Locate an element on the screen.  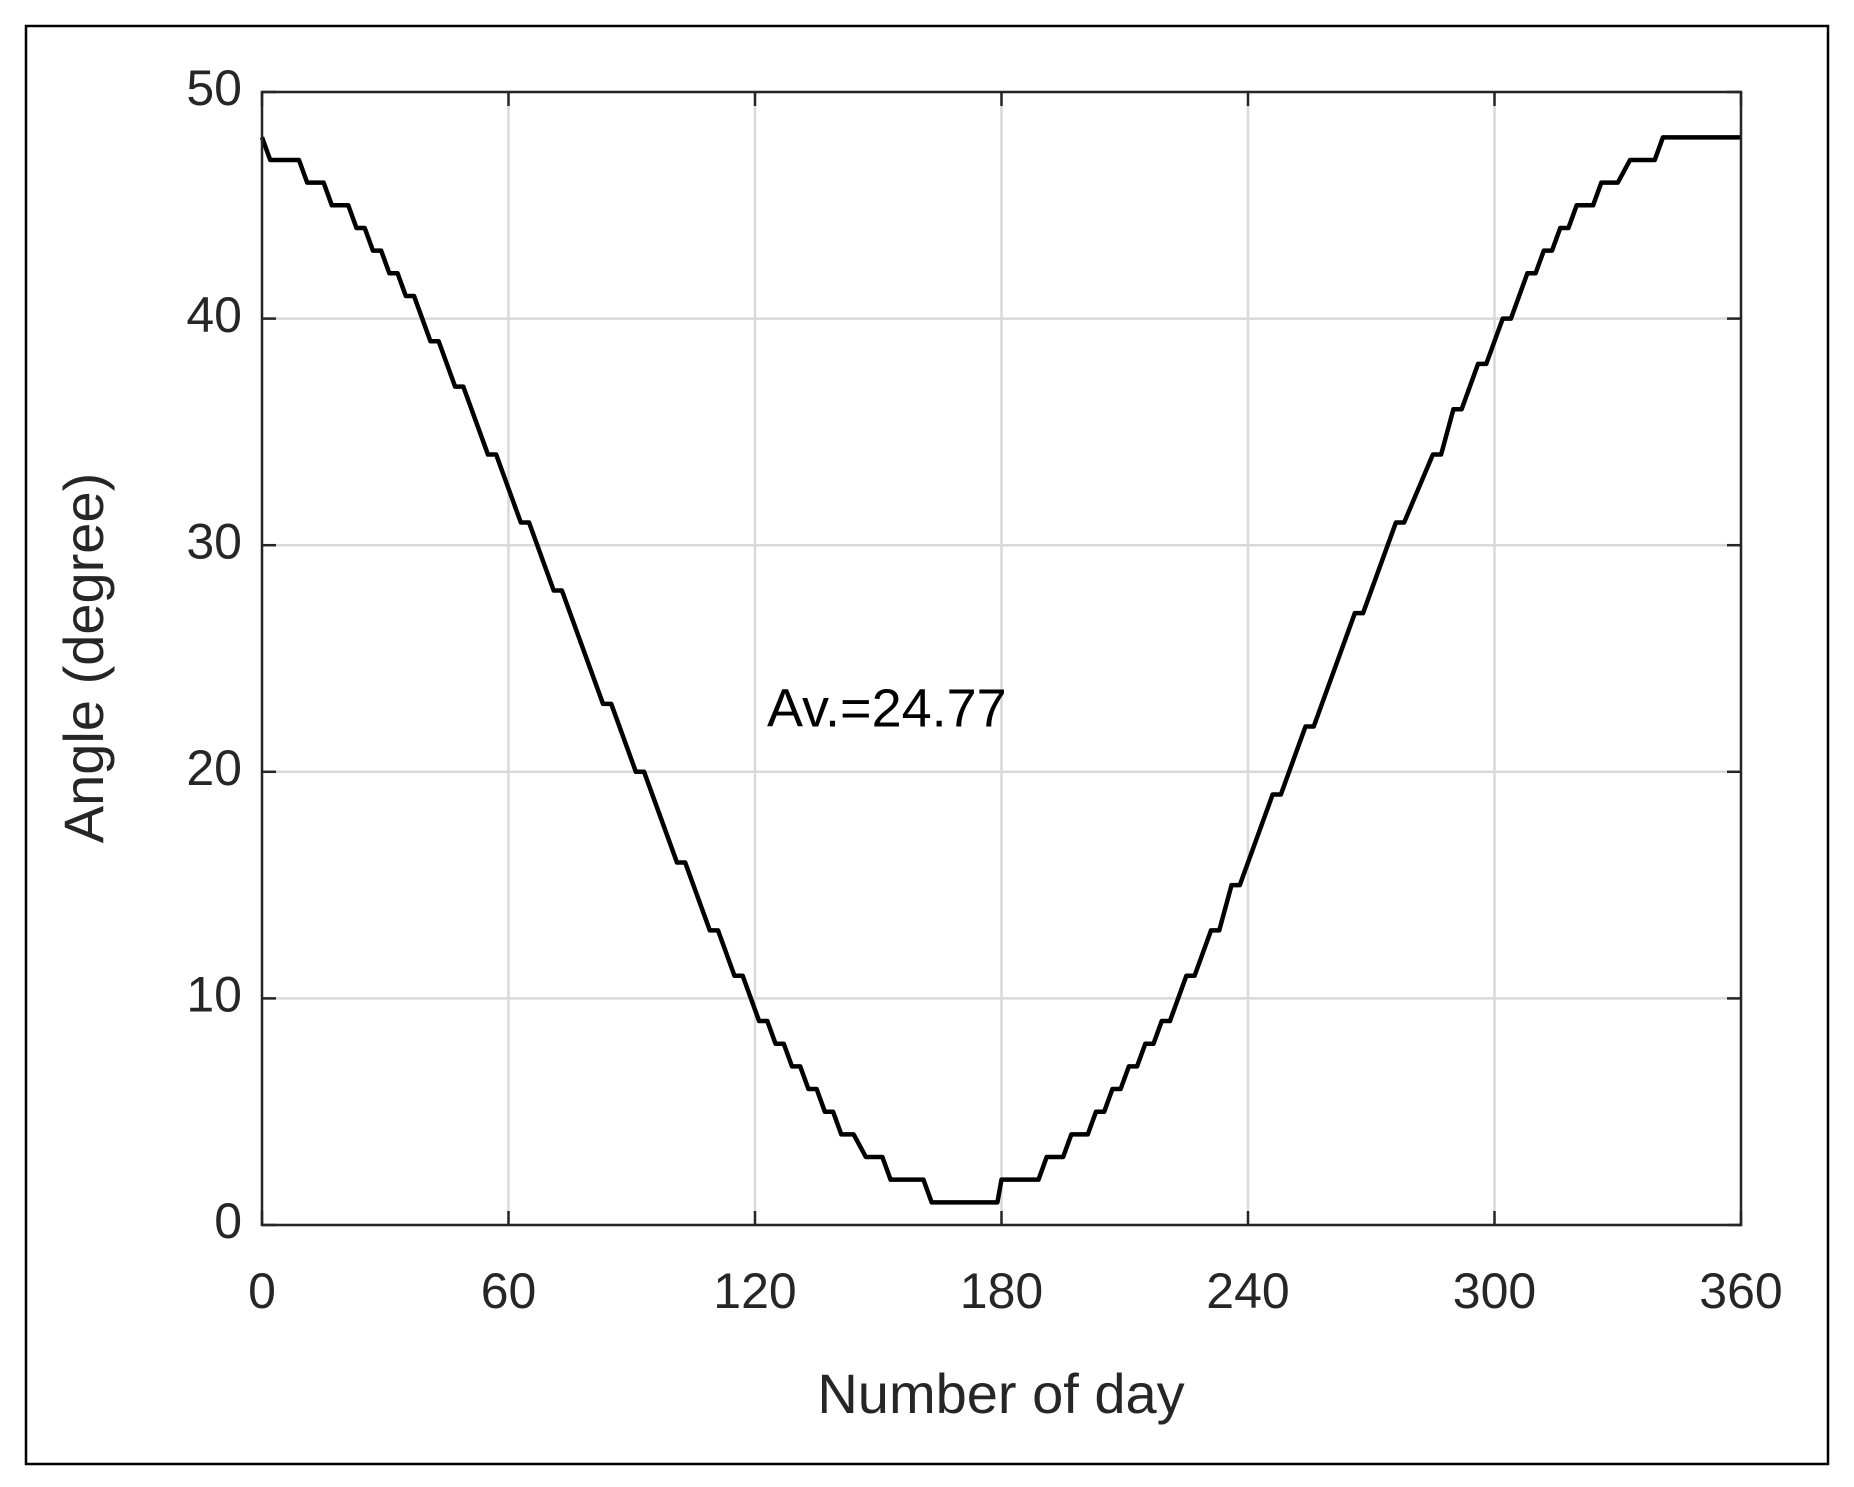
annotation: Av.=24.77 is located at coordinates (887, 708).